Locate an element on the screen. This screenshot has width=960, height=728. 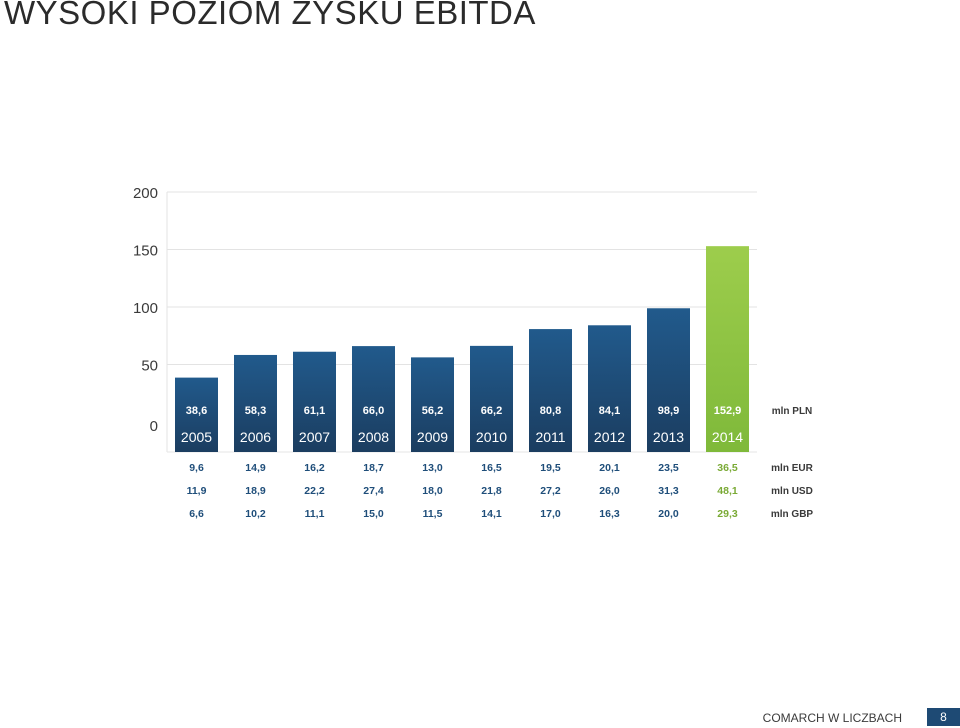
bar-value-label: 61,1 is located at coordinates (314, 411).